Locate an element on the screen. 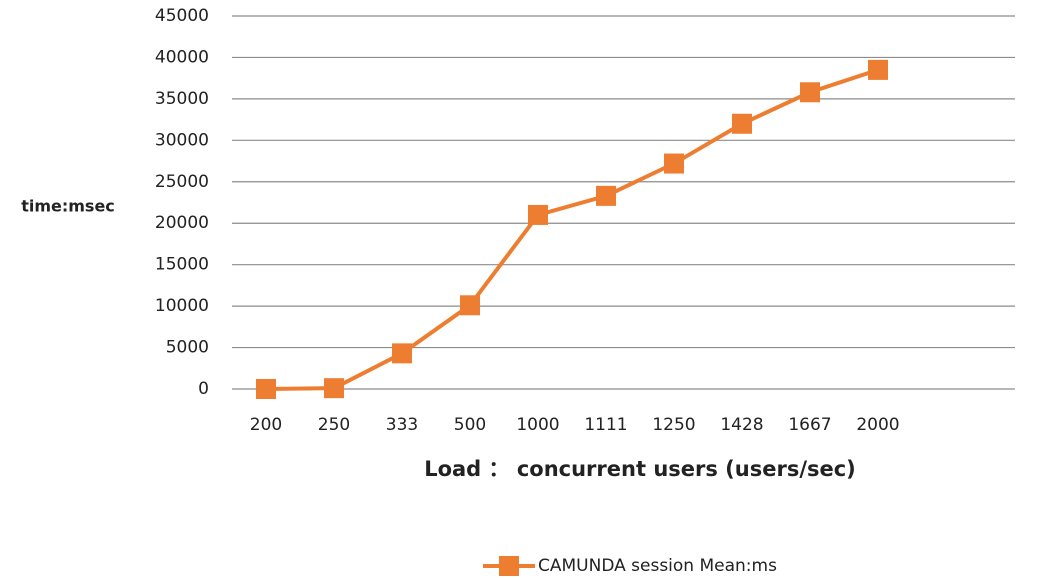  x-tick-label: 1000 is located at coordinates (537, 425).